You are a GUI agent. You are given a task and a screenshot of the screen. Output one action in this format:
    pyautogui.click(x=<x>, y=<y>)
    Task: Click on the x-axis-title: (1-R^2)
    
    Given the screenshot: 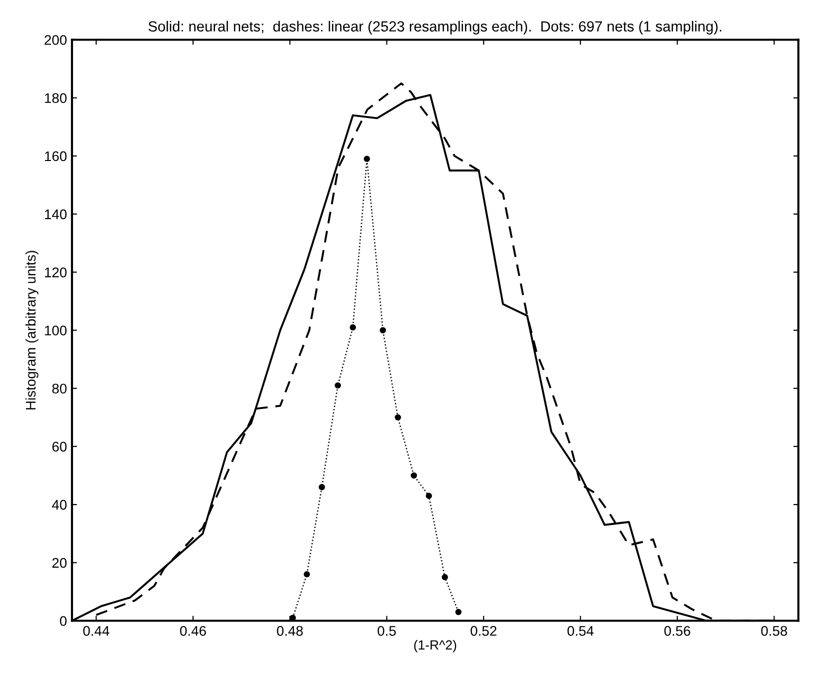 What is the action you would take?
    pyautogui.click(x=435, y=646)
    